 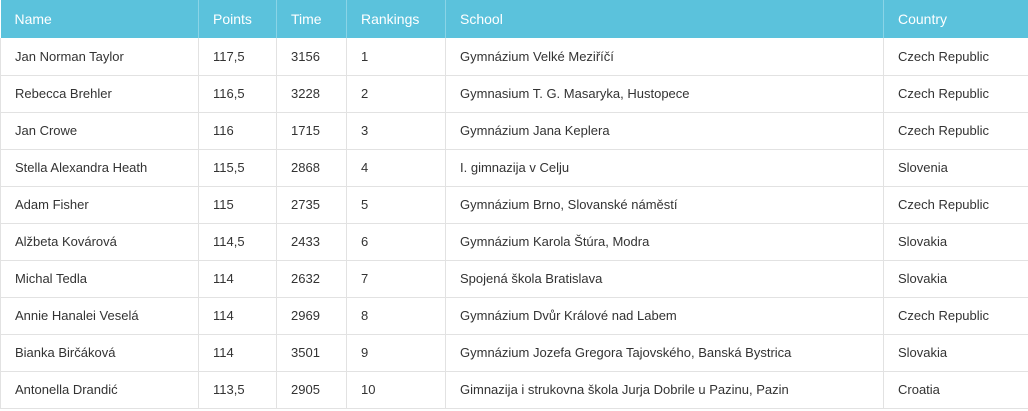 What do you see at coordinates (664, 19) in the screenshot?
I see `column-header-school: School` at bounding box center [664, 19].